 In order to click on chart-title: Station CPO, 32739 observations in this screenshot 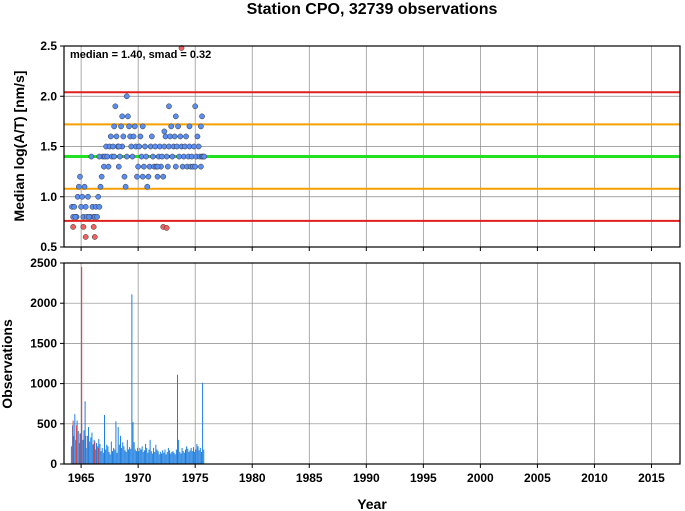, I will do `click(372, 9)`.